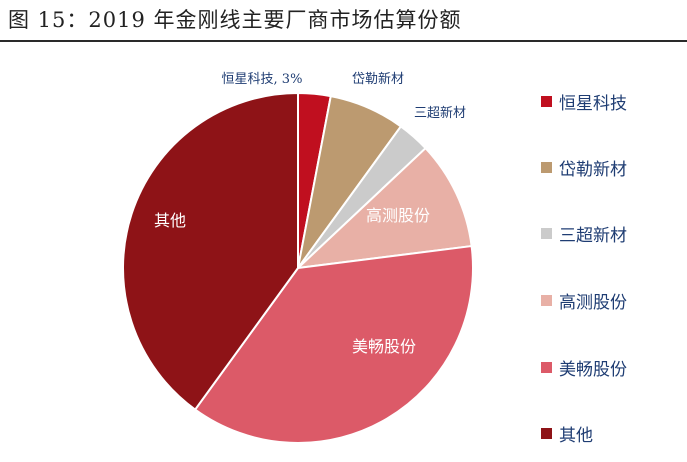  I want to click on legend-item: 三超新材, so click(584, 234).